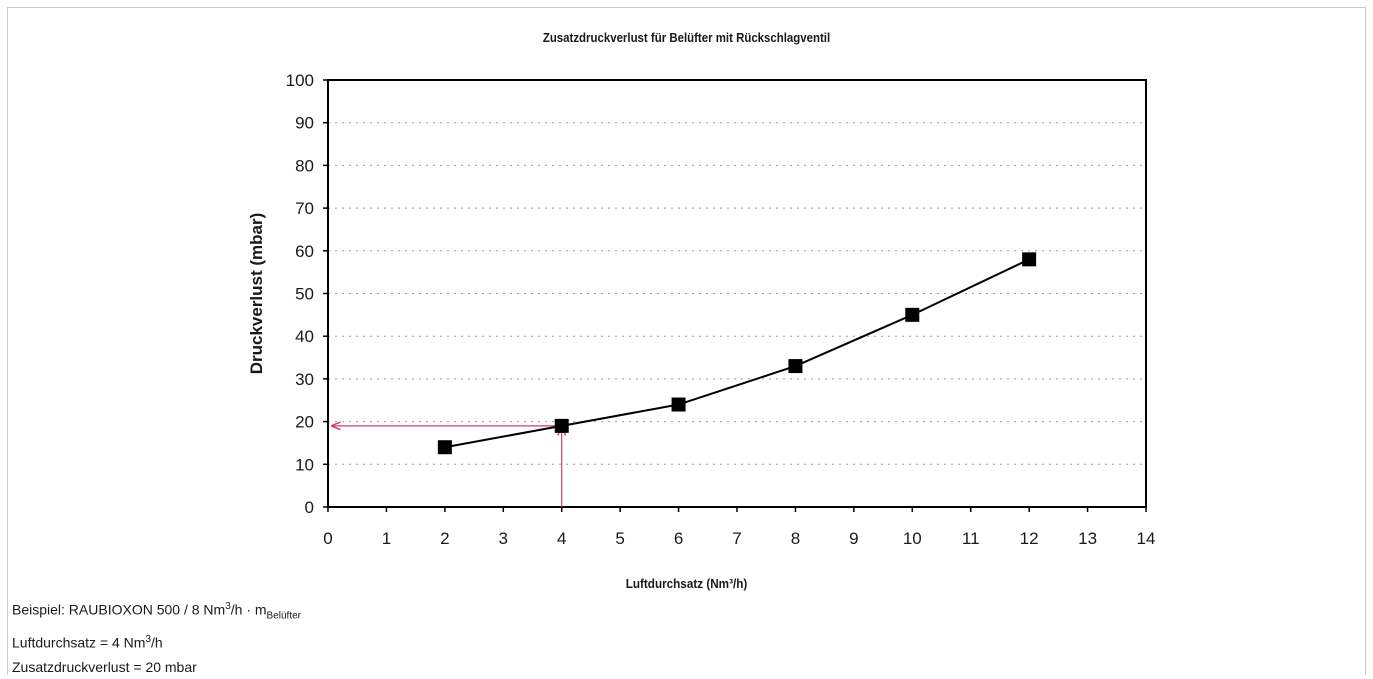  What do you see at coordinates (686, 583) in the screenshot?
I see `x-axis-label: Luftdurchsatz (Nm³/h)` at bounding box center [686, 583].